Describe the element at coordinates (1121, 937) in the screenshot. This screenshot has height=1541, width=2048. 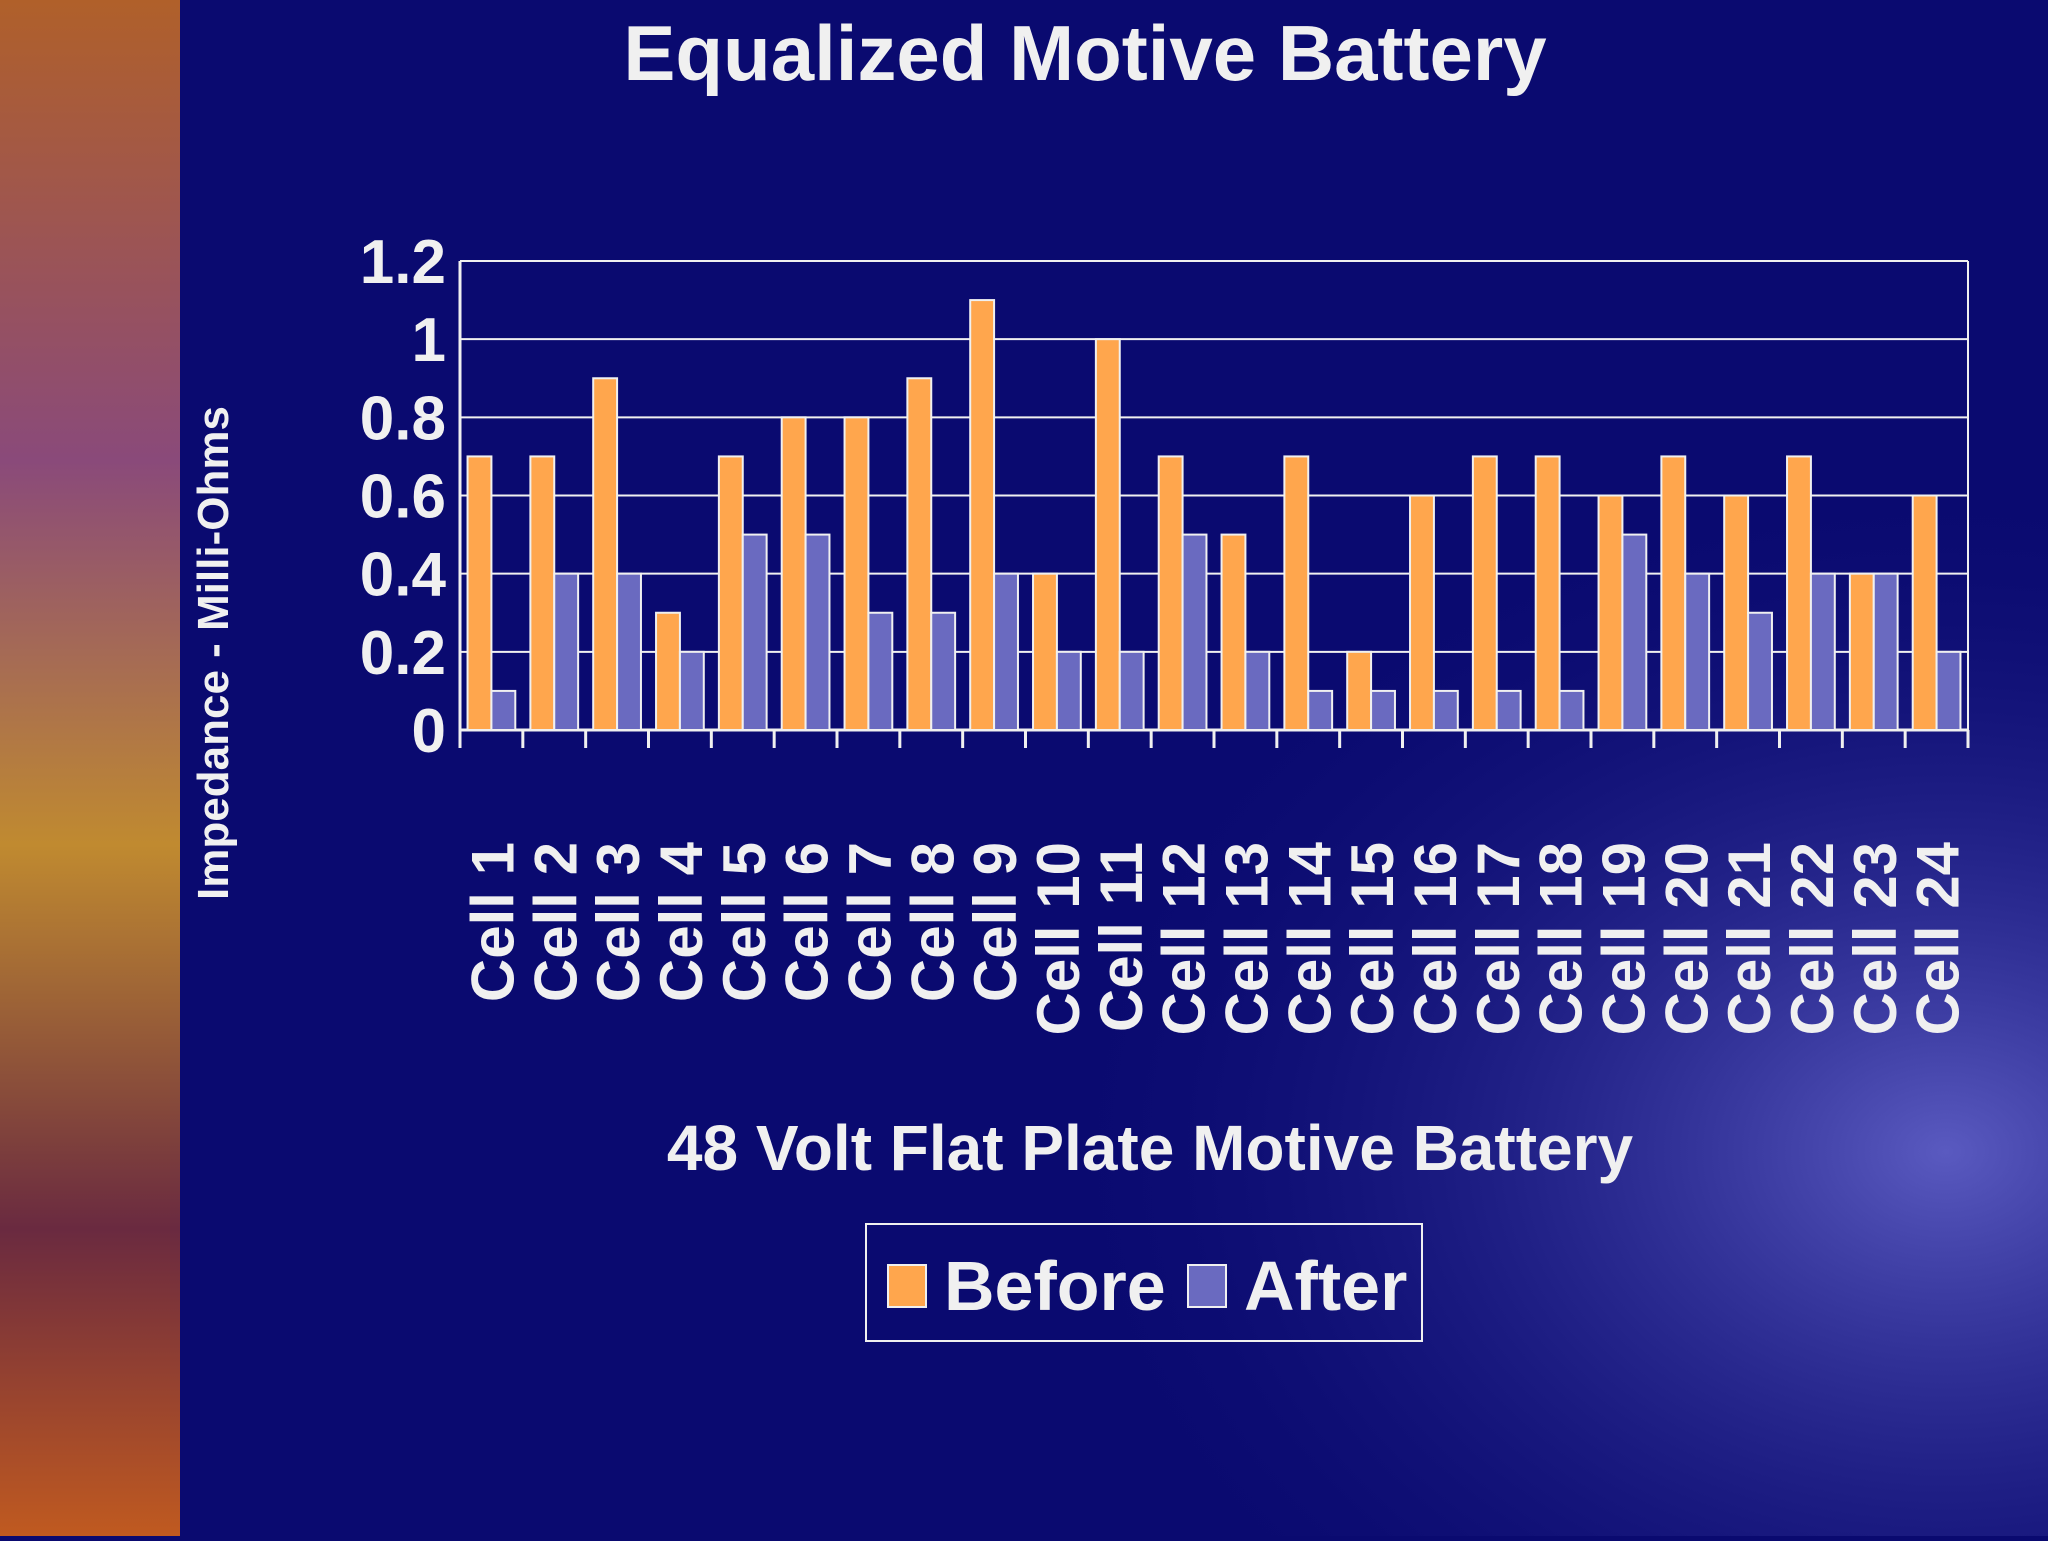
I see `x-tick-label: Cell 11` at that location.